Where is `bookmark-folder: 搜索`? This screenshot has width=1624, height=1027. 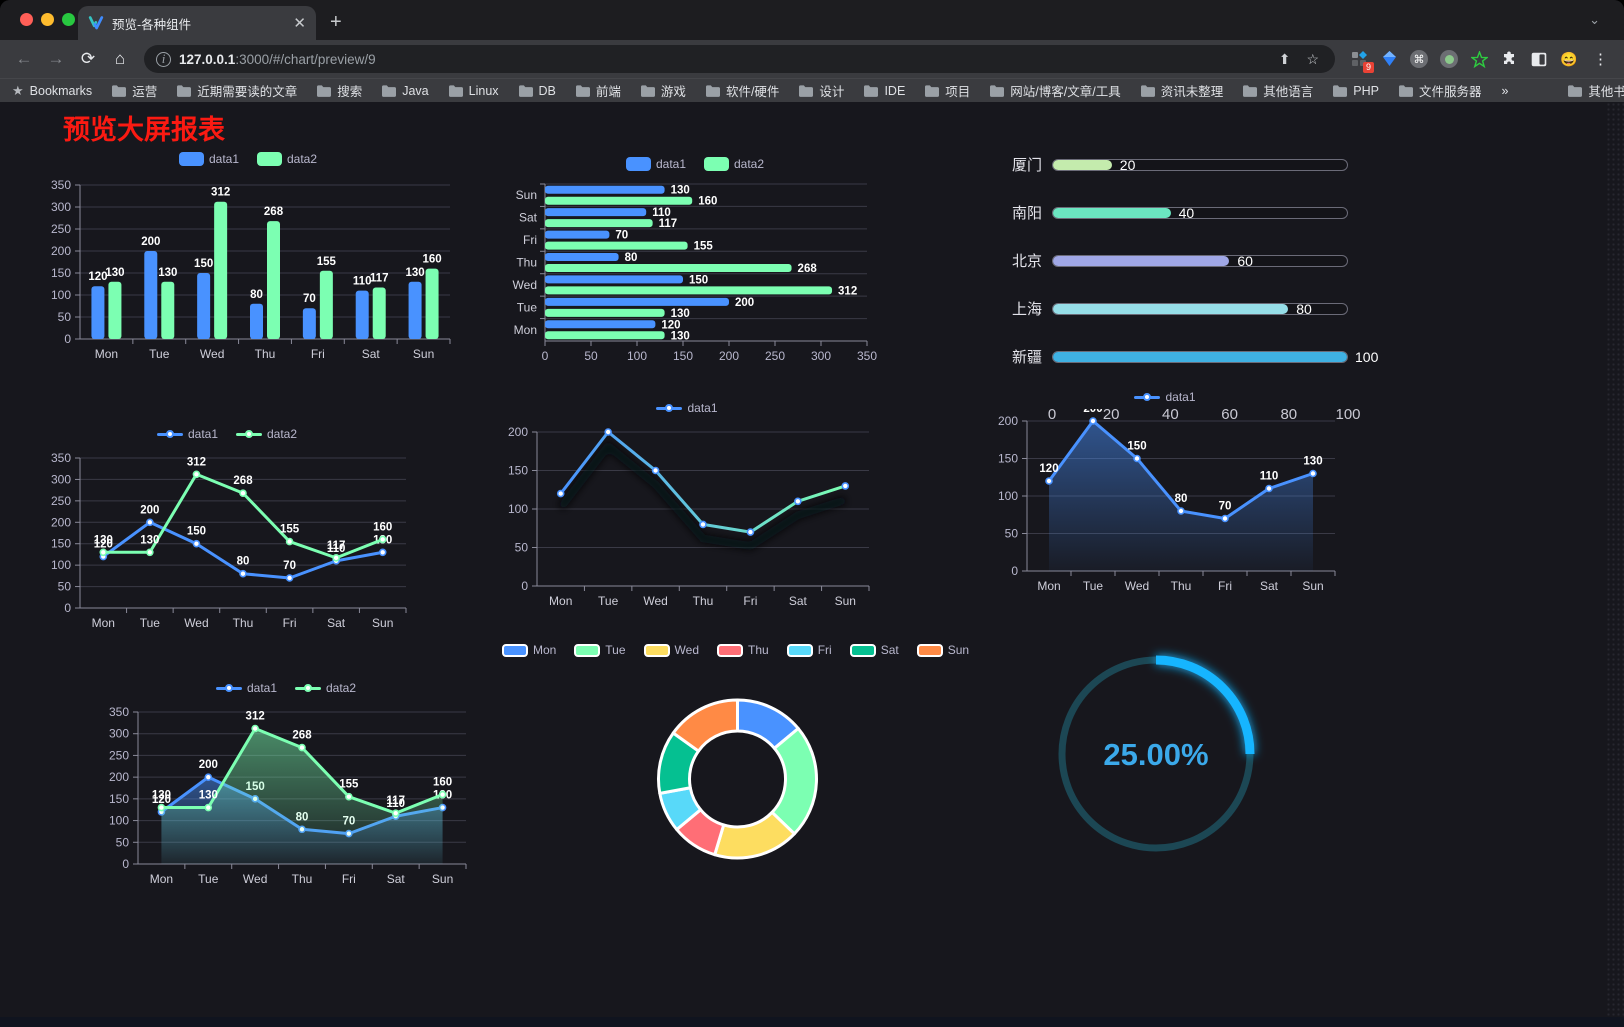
bookmark-folder: 搜索 is located at coordinates (339, 90).